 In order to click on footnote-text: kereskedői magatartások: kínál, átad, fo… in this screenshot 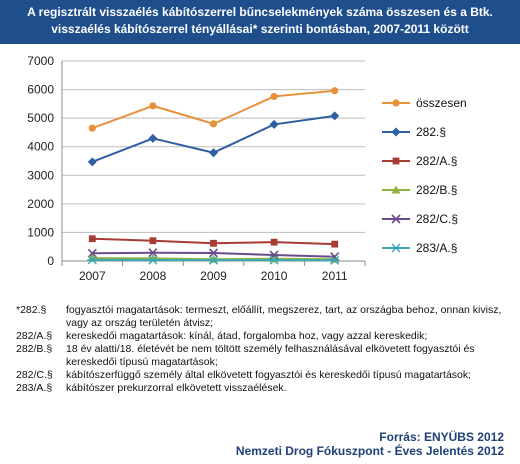, I will do `click(247, 336)`.